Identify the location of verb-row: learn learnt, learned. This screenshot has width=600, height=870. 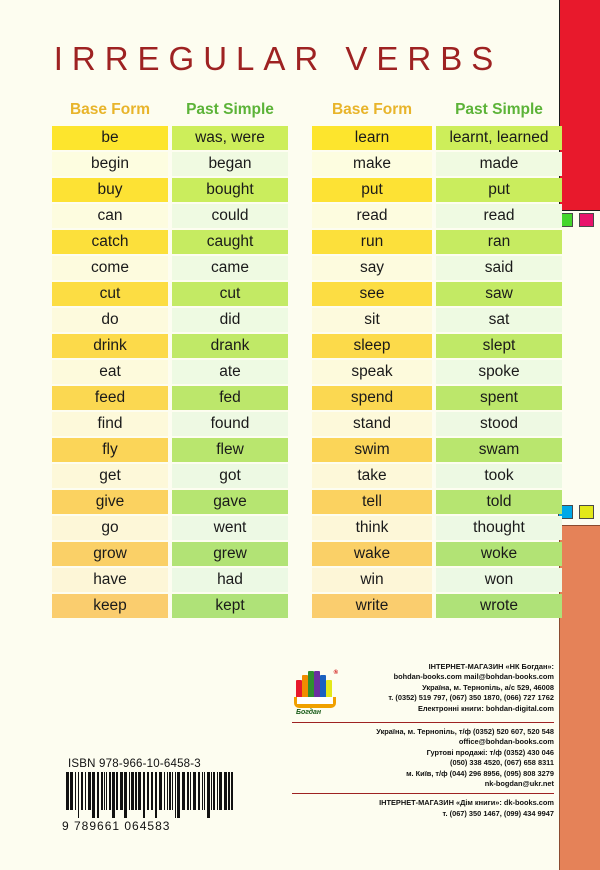
(437, 139).